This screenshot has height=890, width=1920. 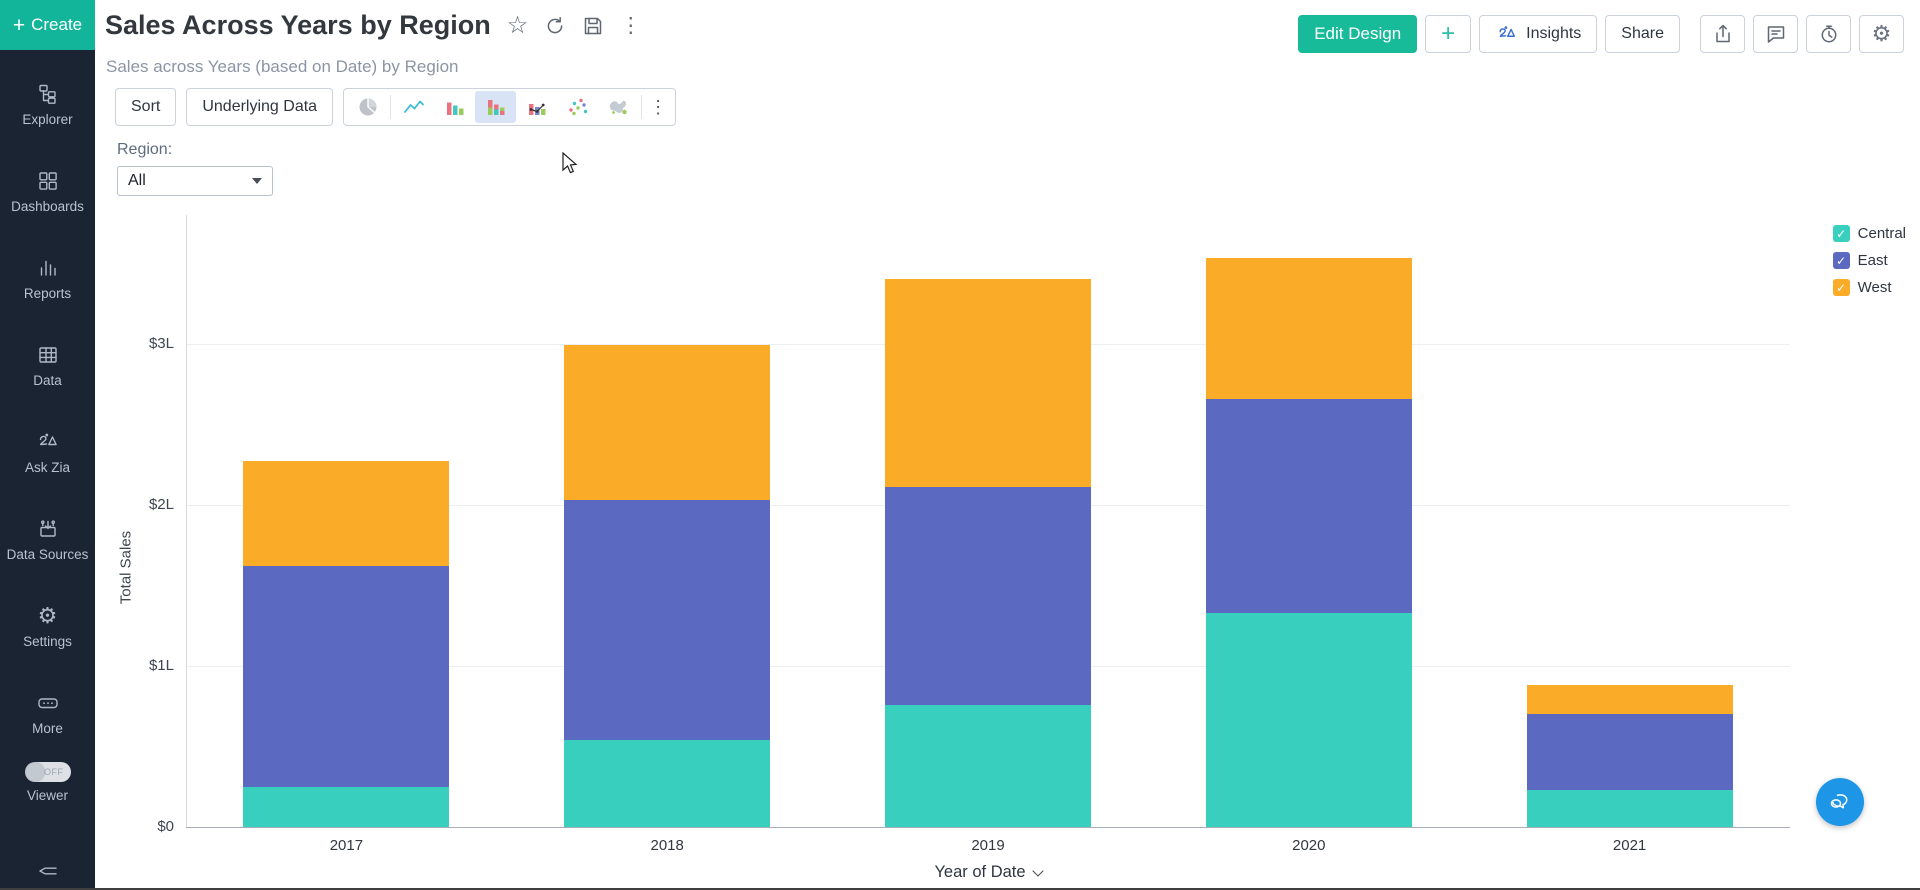 What do you see at coordinates (555, 26) in the screenshot?
I see `refresh-icon` at bounding box center [555, 26].